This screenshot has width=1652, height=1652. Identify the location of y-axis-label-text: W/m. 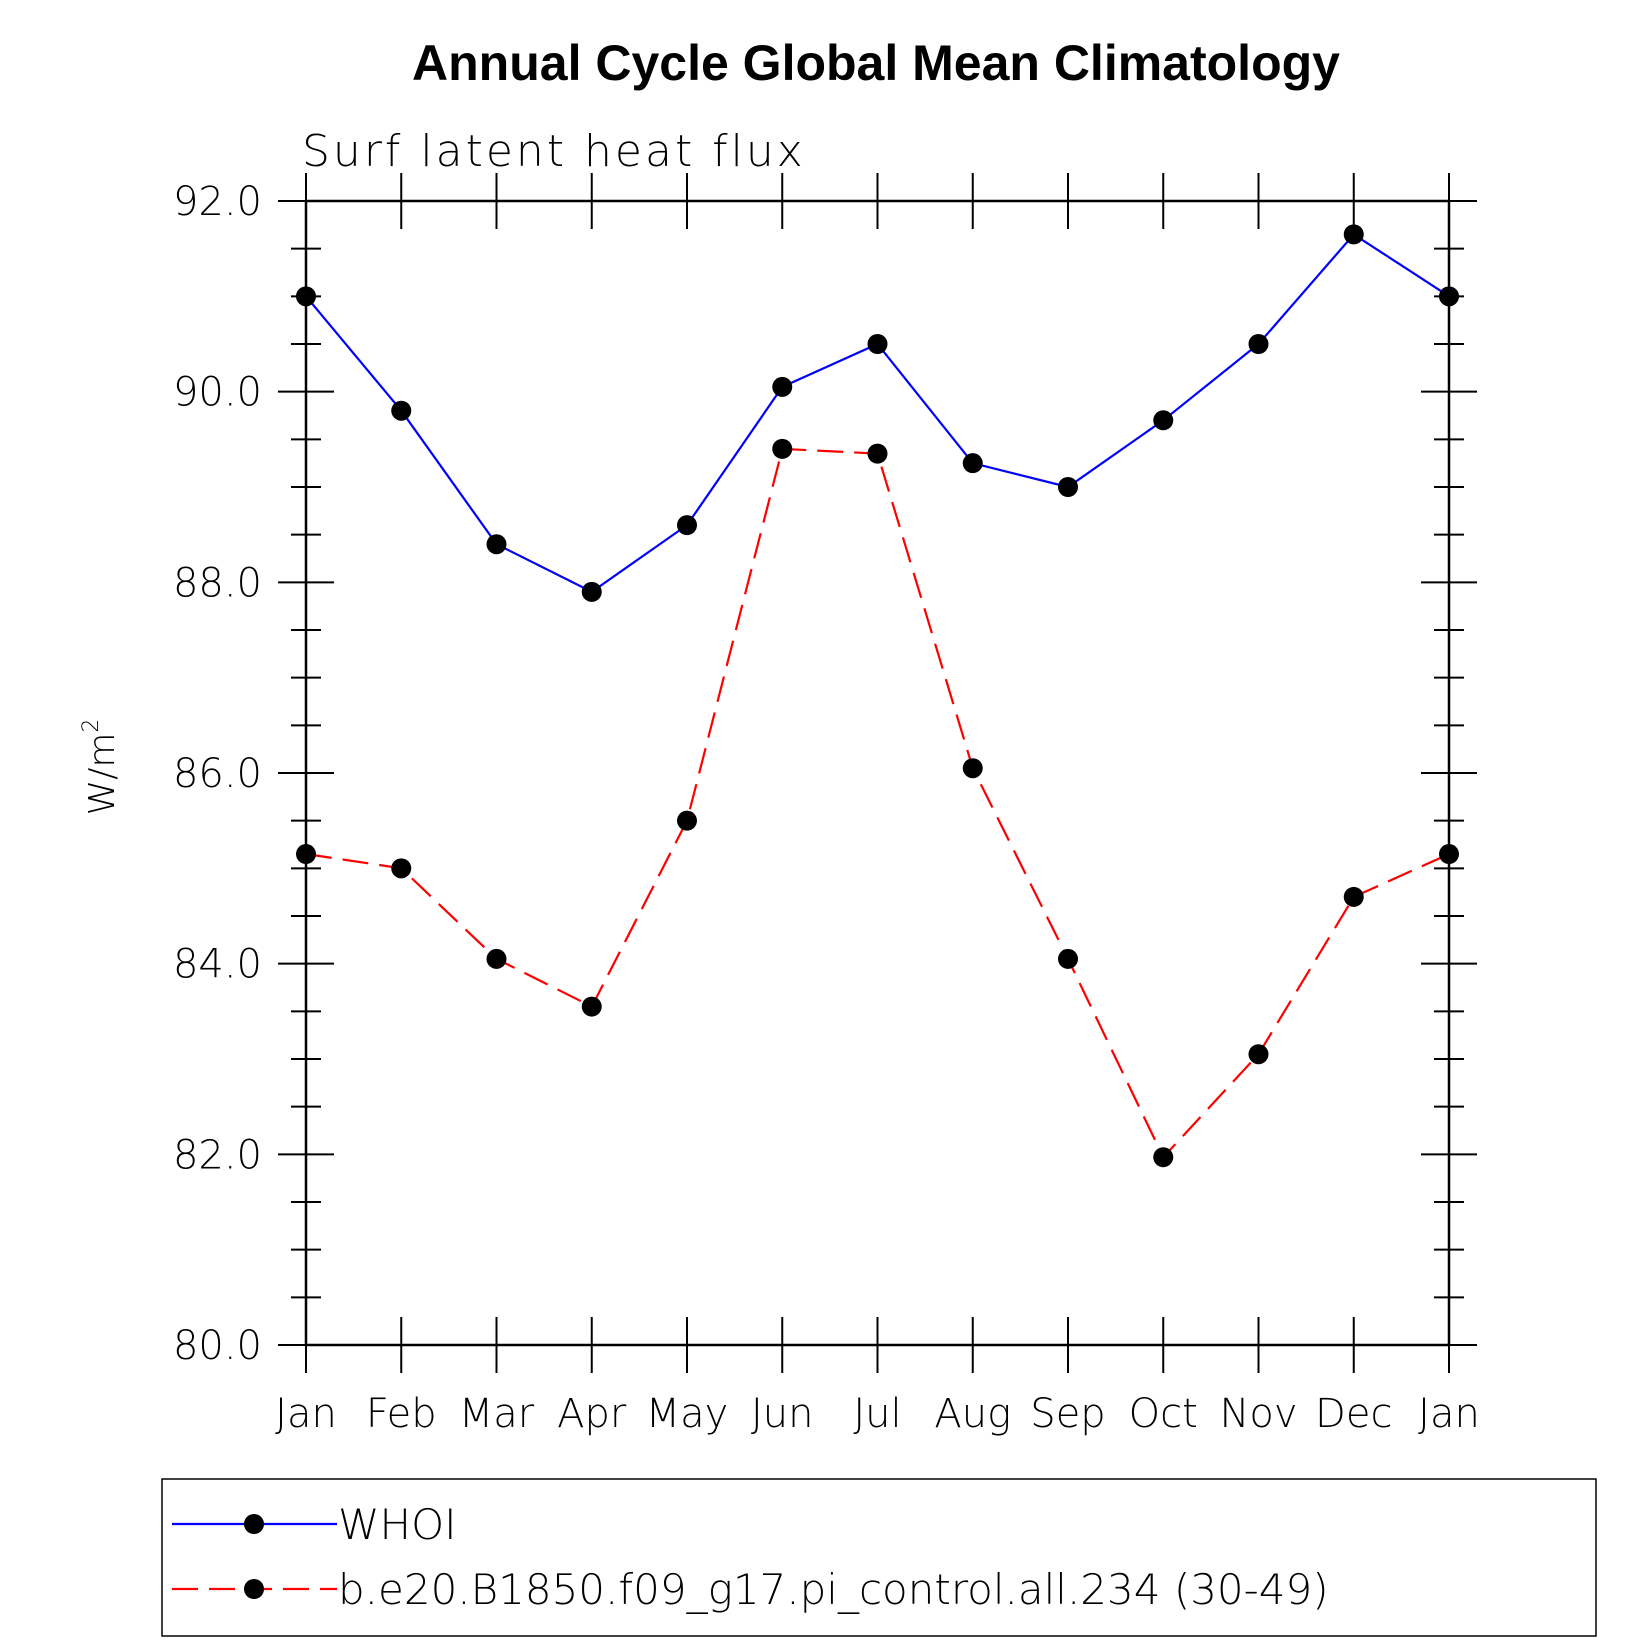
(102, 774).